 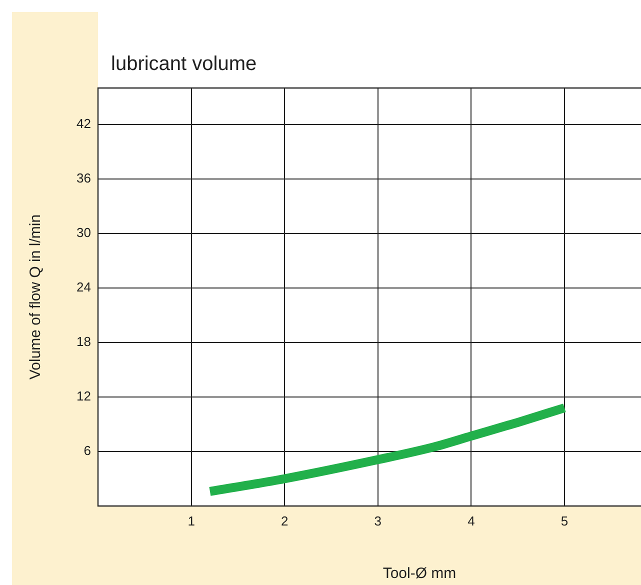 What do you see at coordinates (83, 178) in the screenshot?
I see `y-tick-label: 36` at bounding box center [83, 178].